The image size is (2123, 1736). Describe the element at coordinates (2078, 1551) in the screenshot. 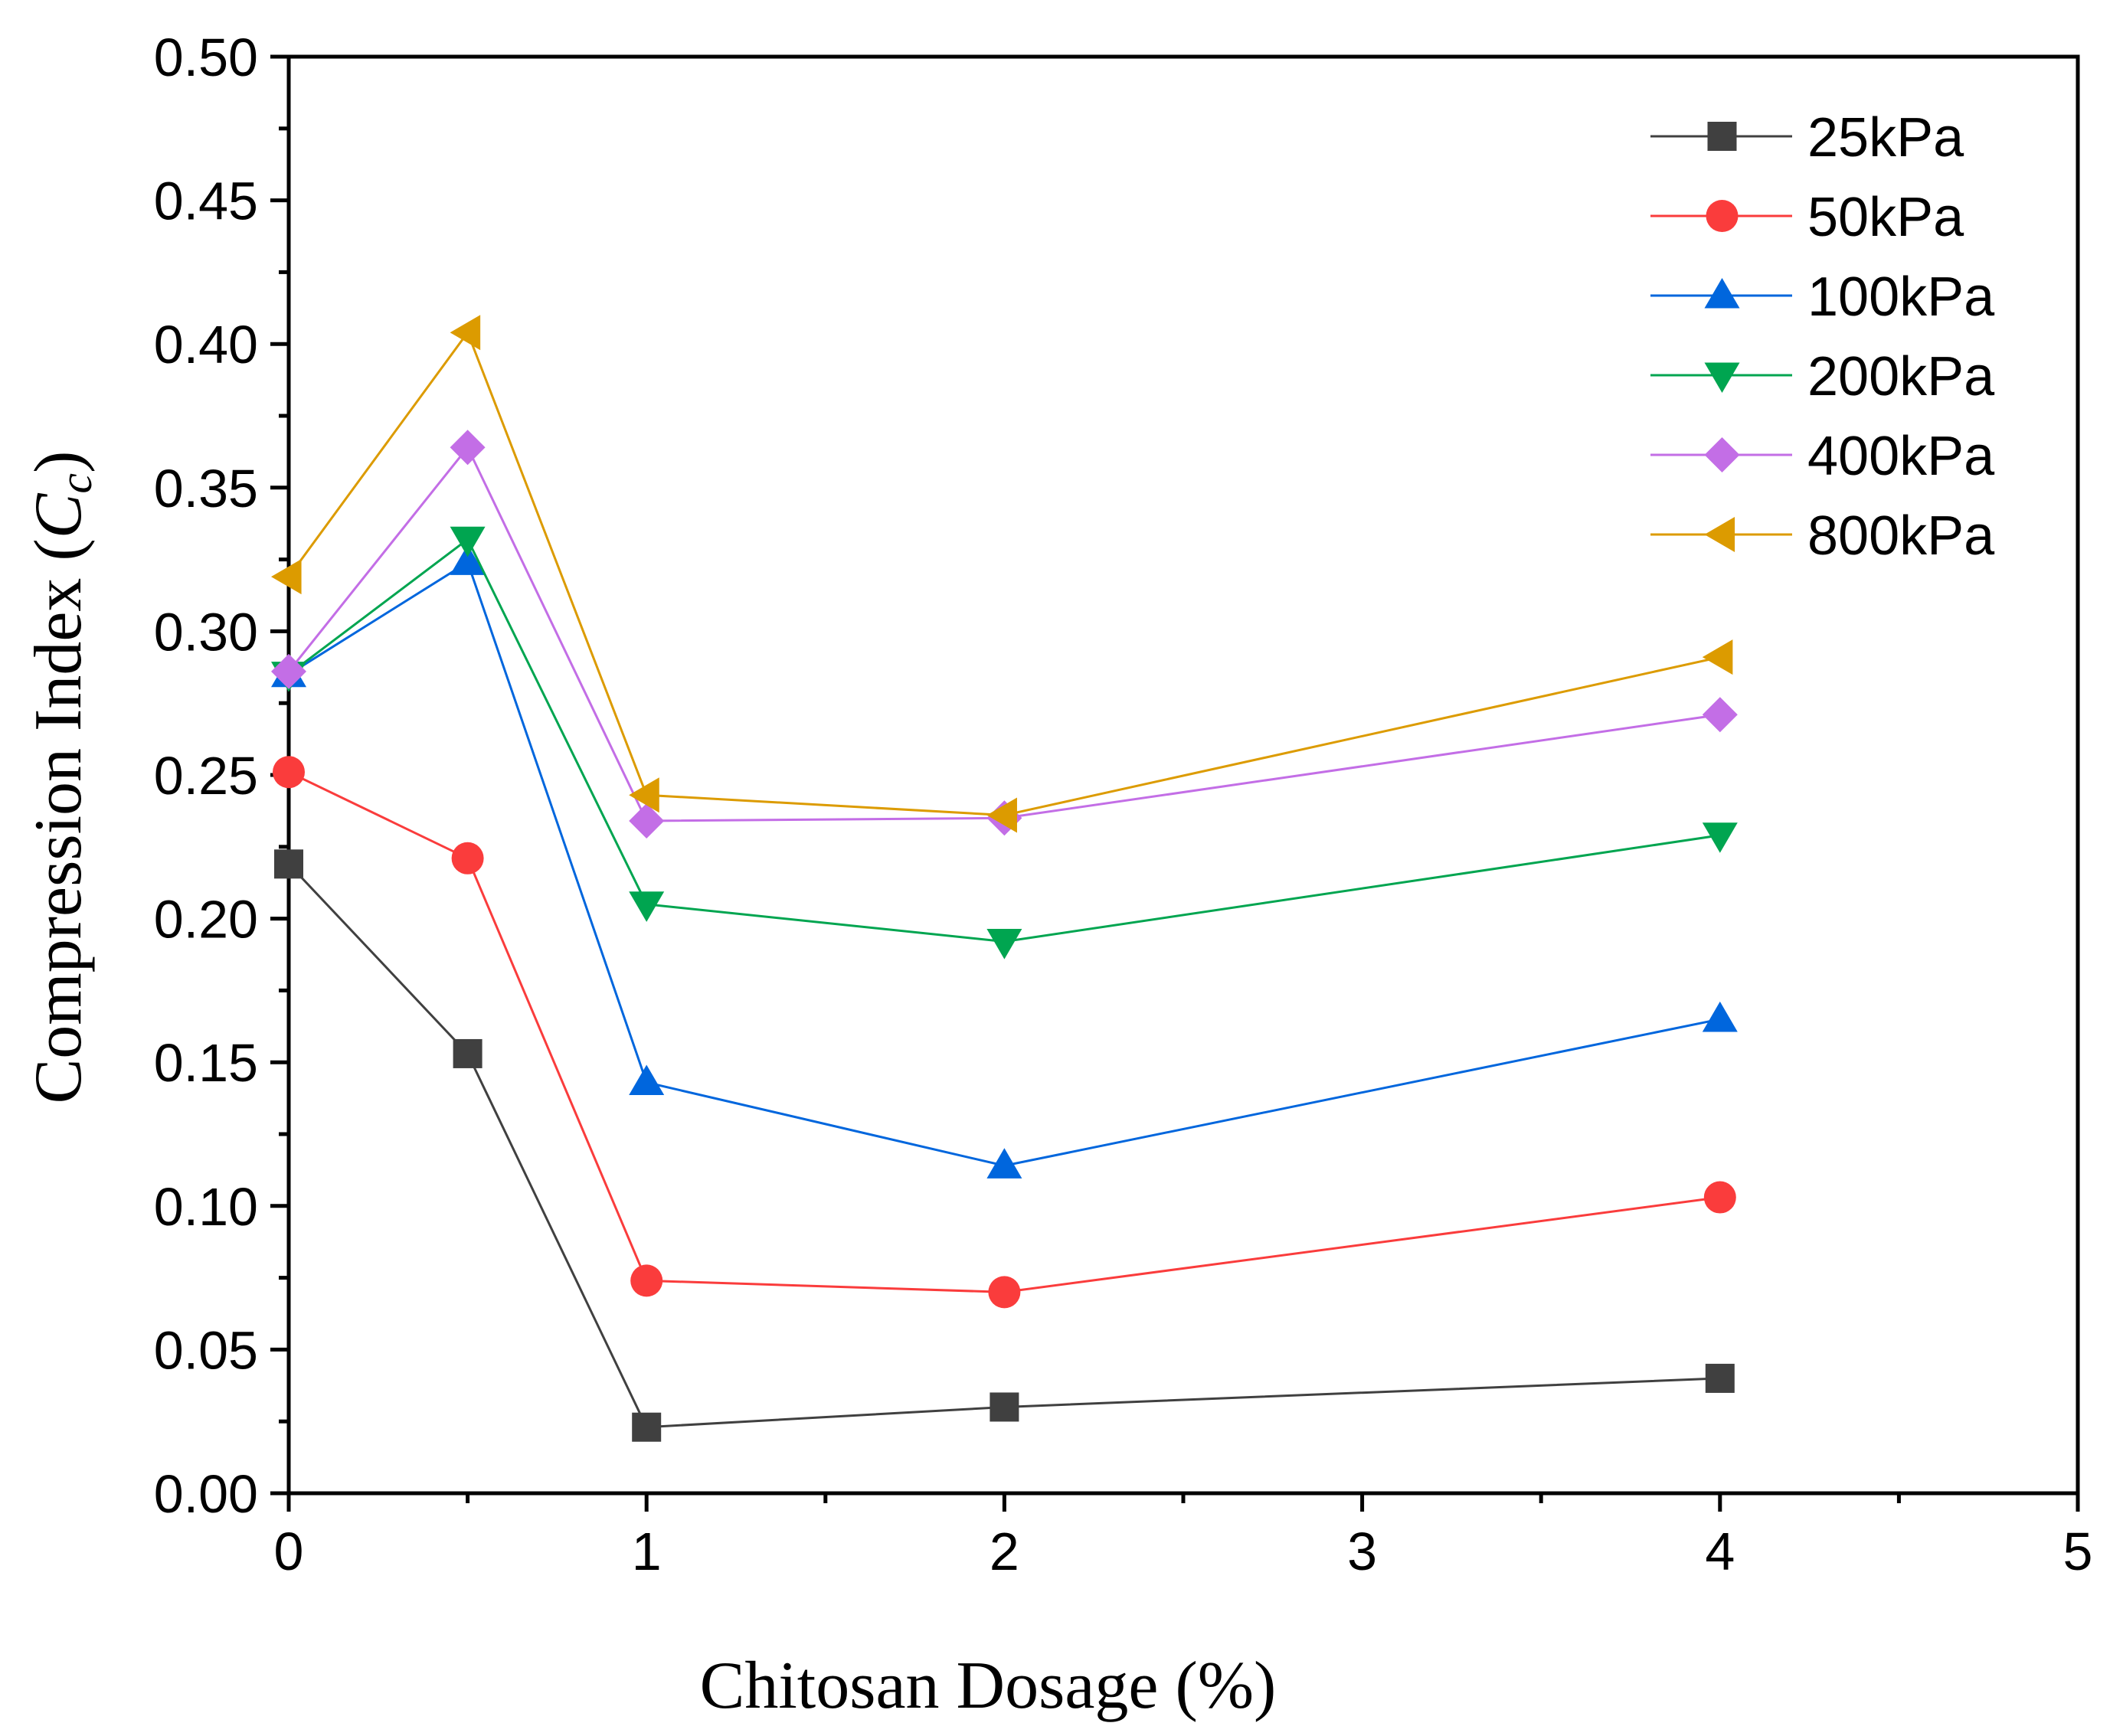

I see `x-tick-label: 5` at that location.